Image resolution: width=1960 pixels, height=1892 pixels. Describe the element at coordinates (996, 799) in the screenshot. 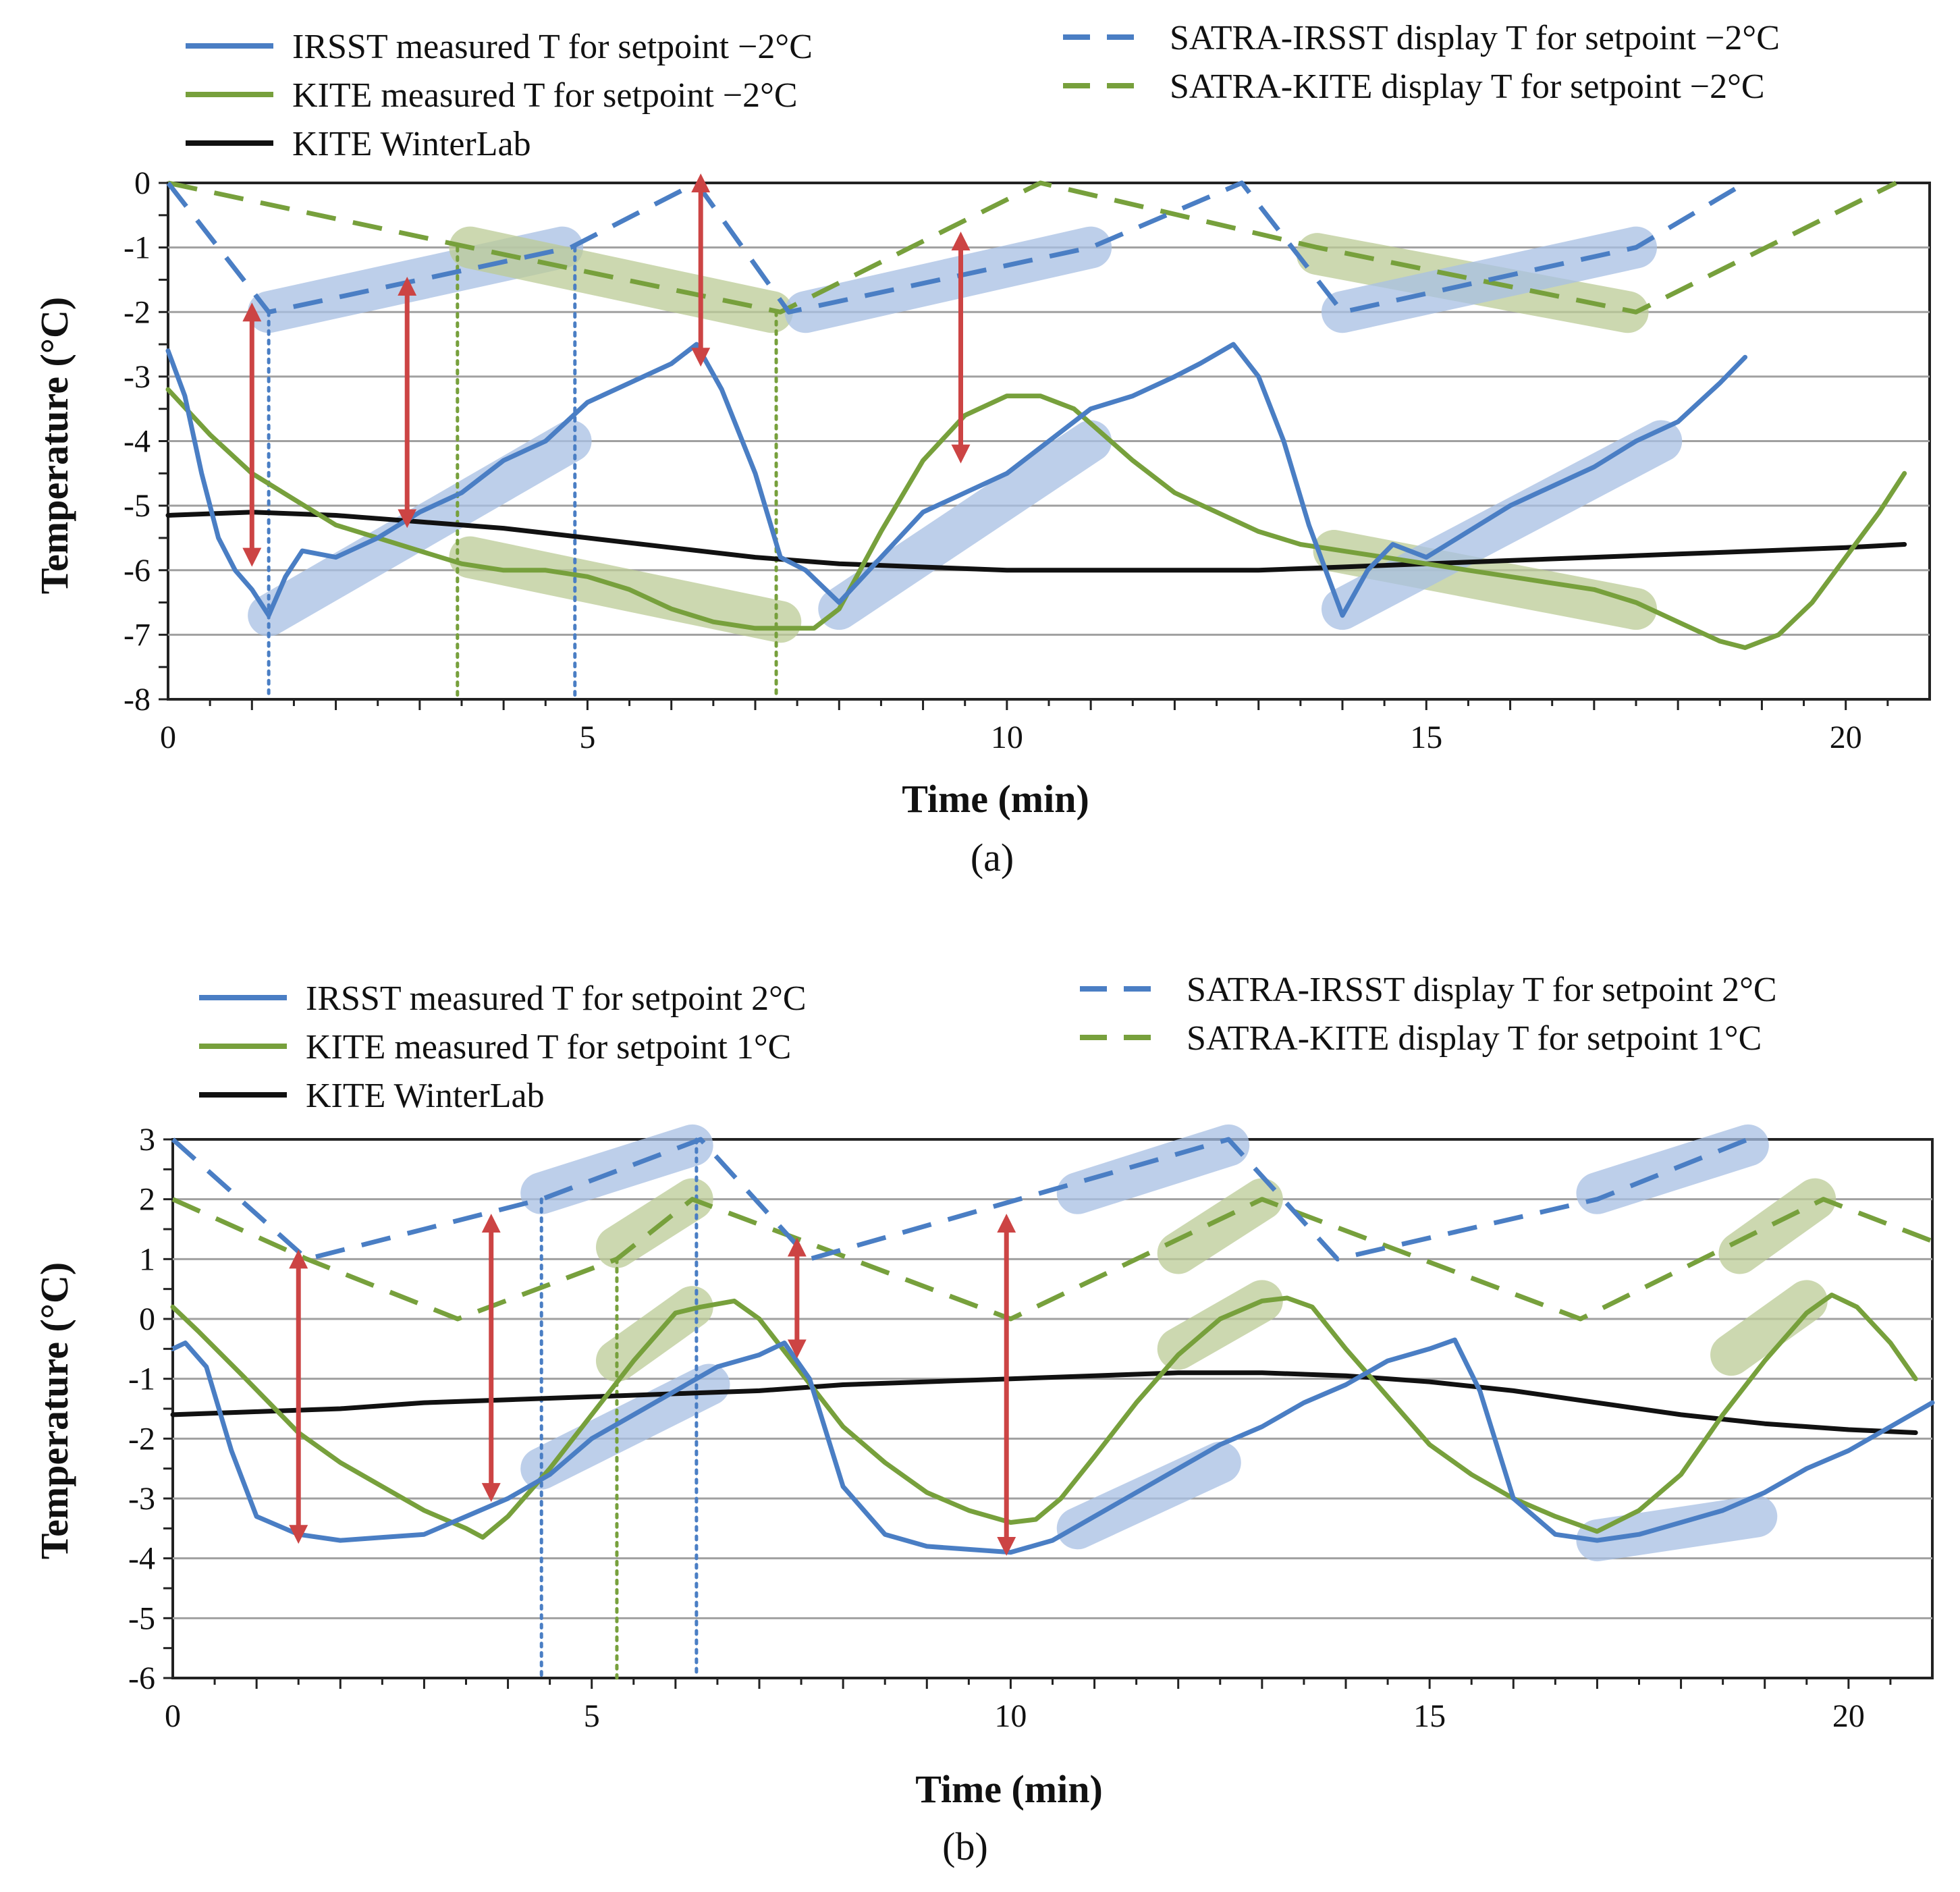

I see `x-axis-title-a: Time (min)` at that location.